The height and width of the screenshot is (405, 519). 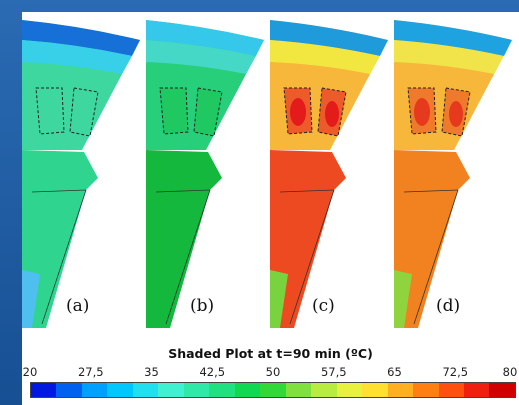 What do you see at coordinates (394, 372) in the screenshot?
I see `legend-tick-label: 65` at bounding box center [394, 372].